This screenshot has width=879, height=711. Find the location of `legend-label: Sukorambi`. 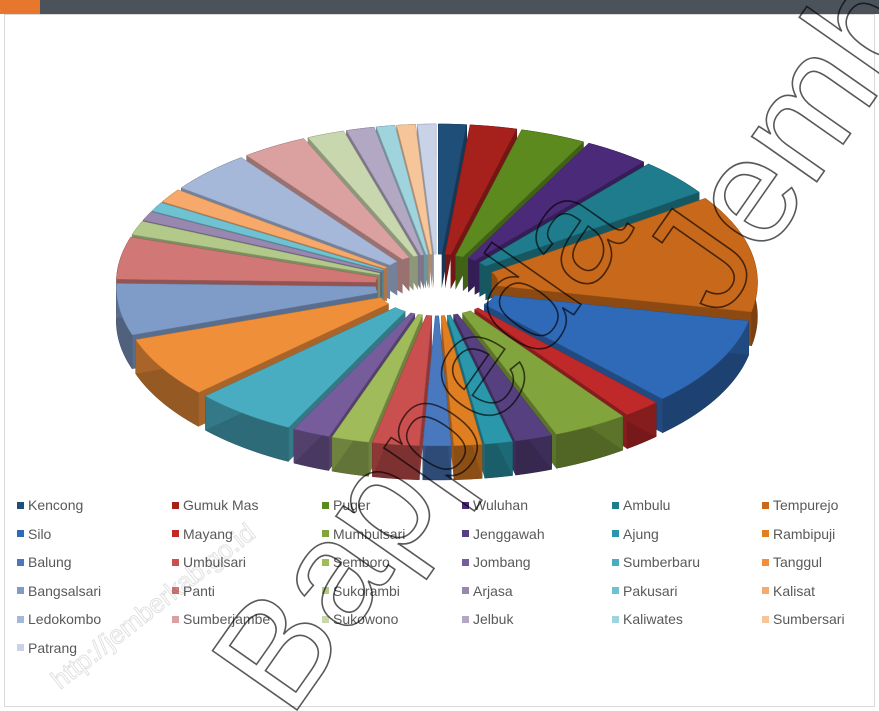

legend-label: Sukorambi is located at coordinates (366, 590).